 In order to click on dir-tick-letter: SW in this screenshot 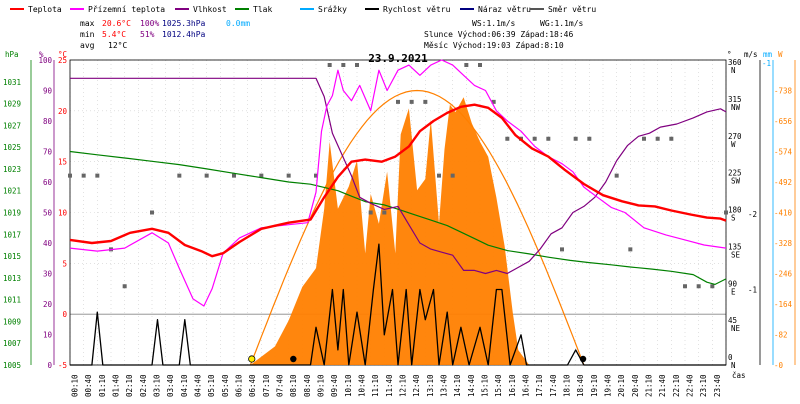, I will do `click(736, 181)`.